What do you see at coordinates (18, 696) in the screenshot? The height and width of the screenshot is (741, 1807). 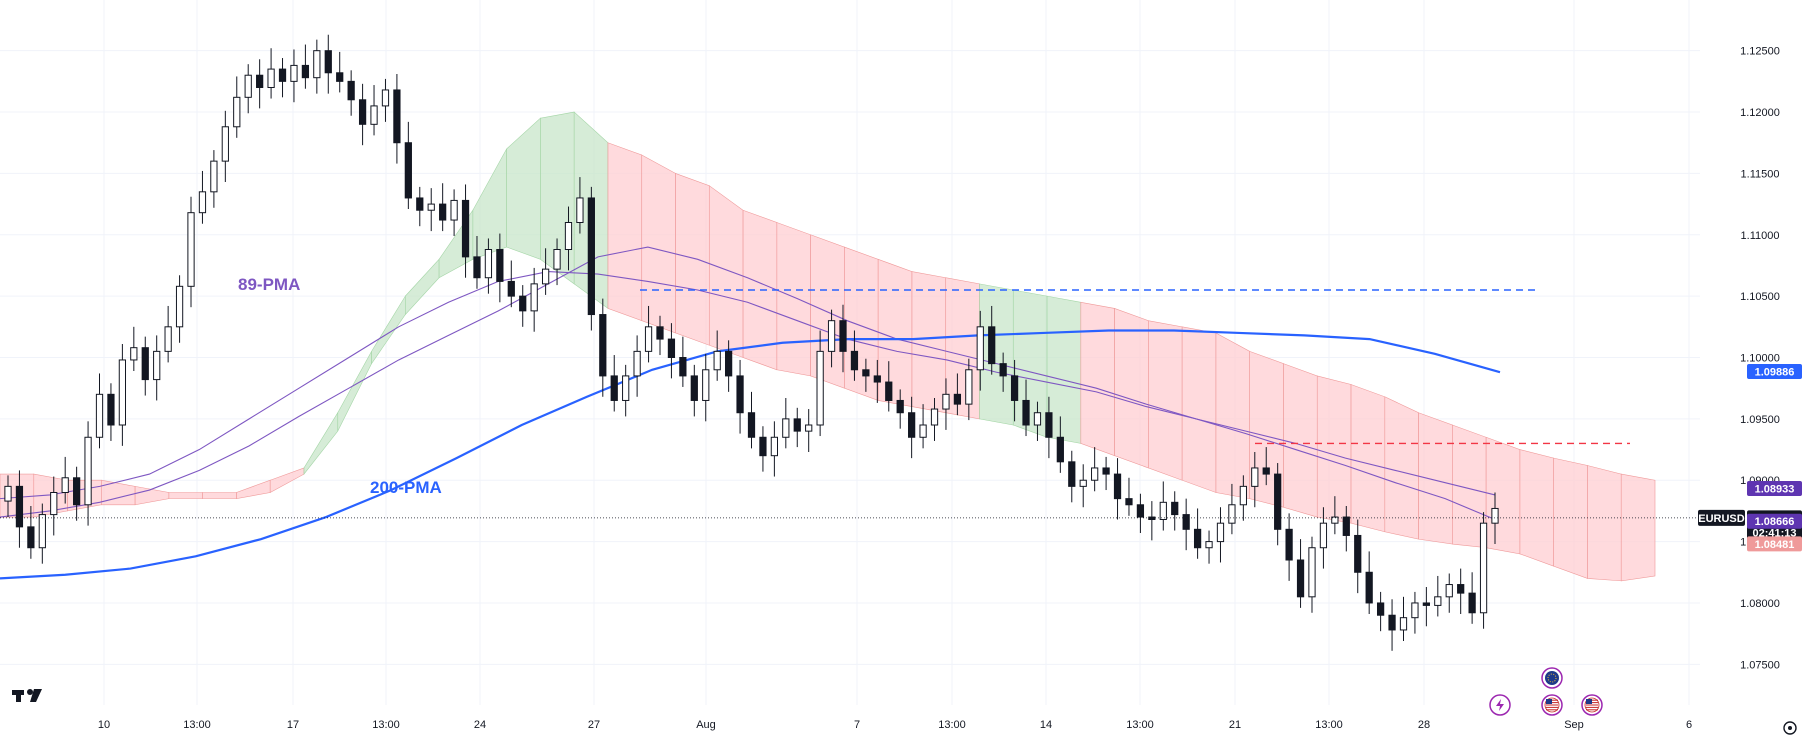 I see `logo-stem` at bounding box center [18, 696].